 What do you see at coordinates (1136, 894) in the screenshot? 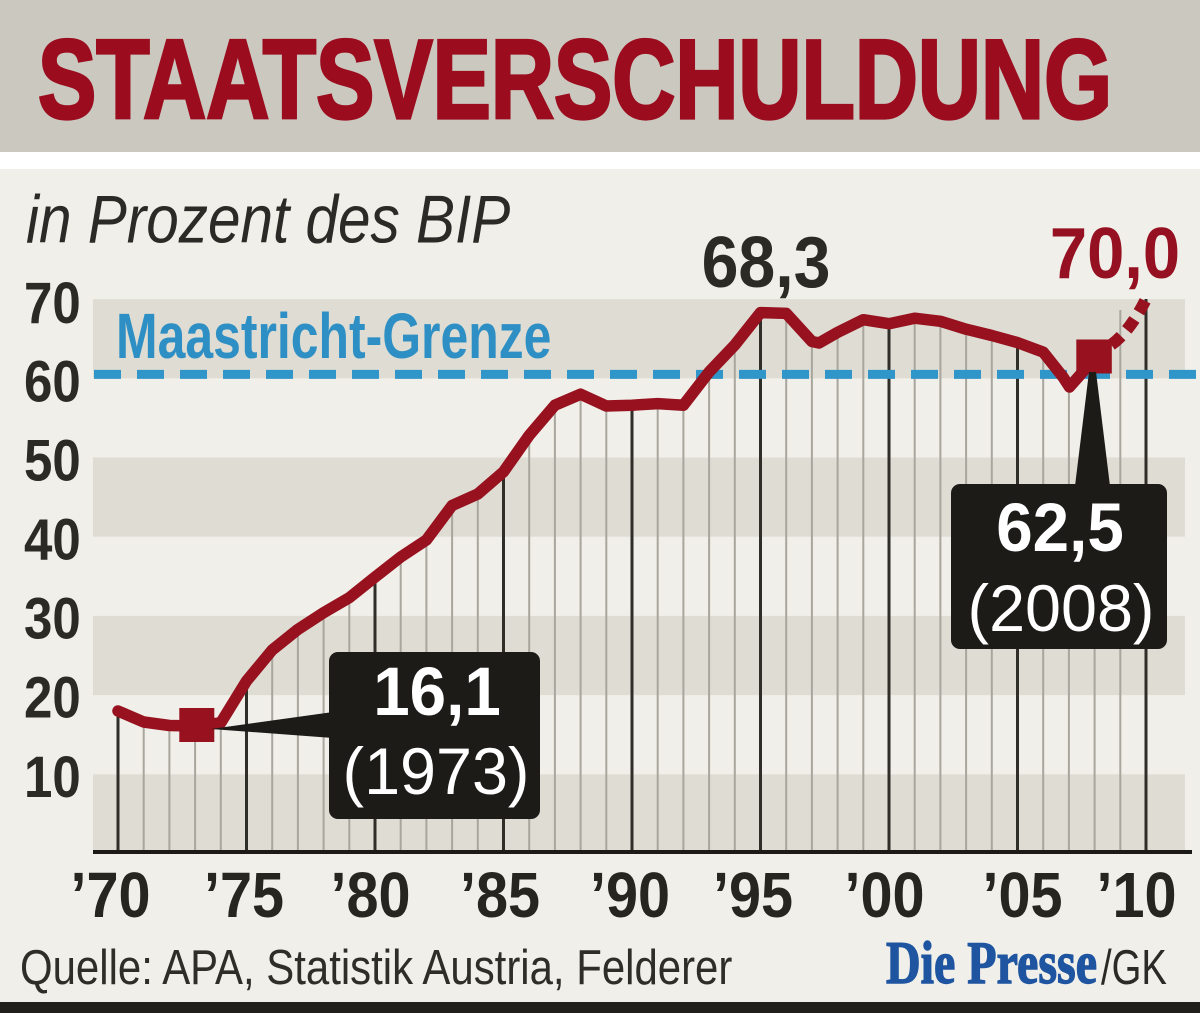
I see `svg-text: ’10` at bounding box center [1136, 894].